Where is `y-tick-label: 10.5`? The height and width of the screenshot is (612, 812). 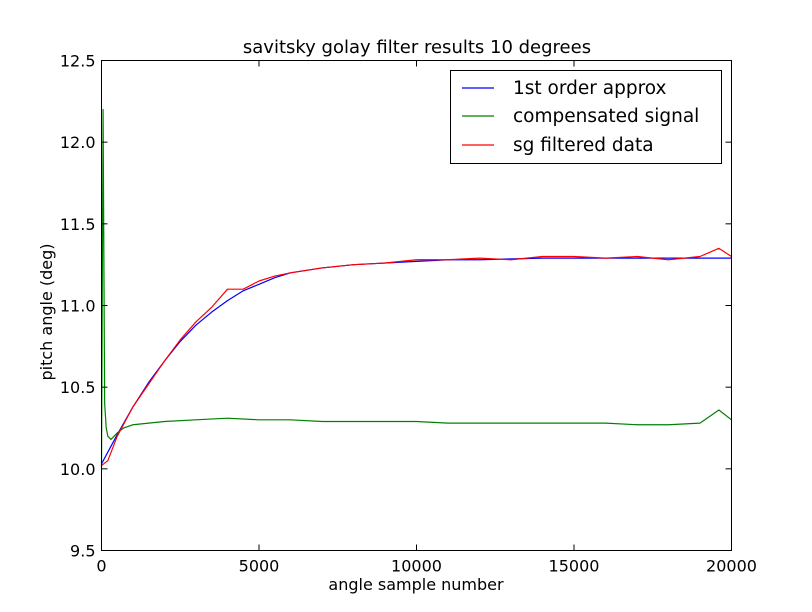
y-tick-label: 10.5 is located at coordinates (78, 387).